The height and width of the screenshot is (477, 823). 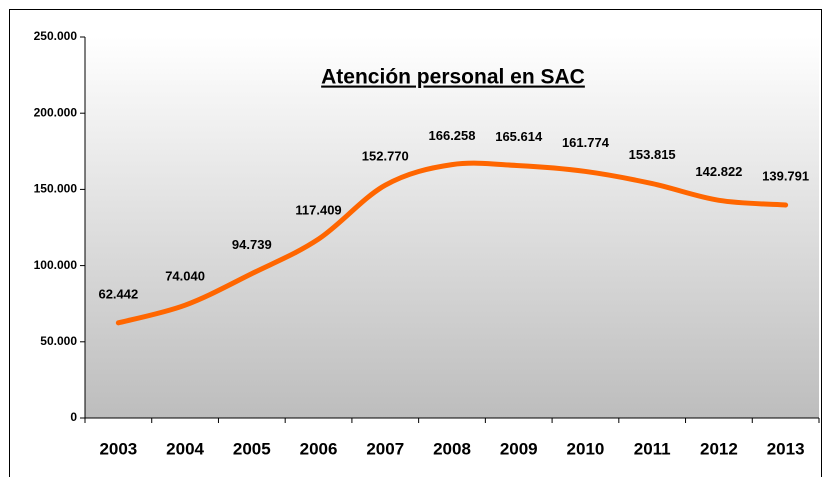 What do you see at coordinates (73, 417) in the screenshot?
I see `y-tick-label: 0` at bounding box center [73, 417].